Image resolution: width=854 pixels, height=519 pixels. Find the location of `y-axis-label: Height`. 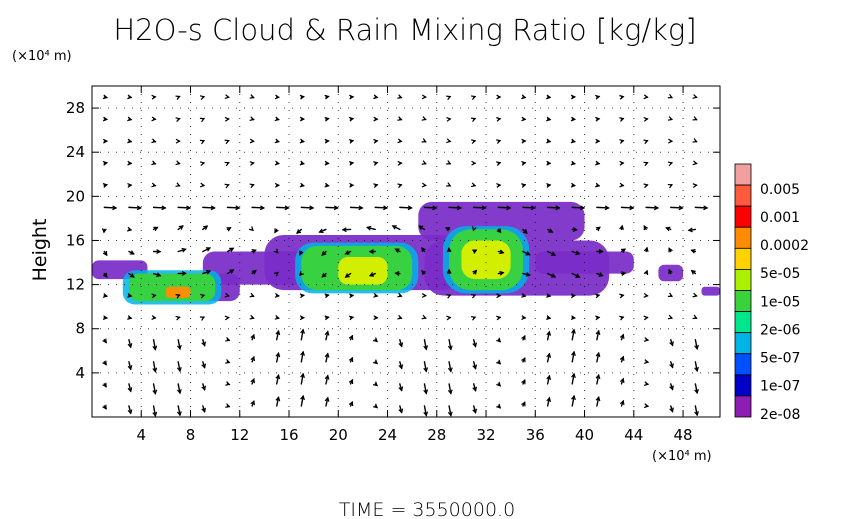

y-axis-label: Height is located at coordinates (40, 250).